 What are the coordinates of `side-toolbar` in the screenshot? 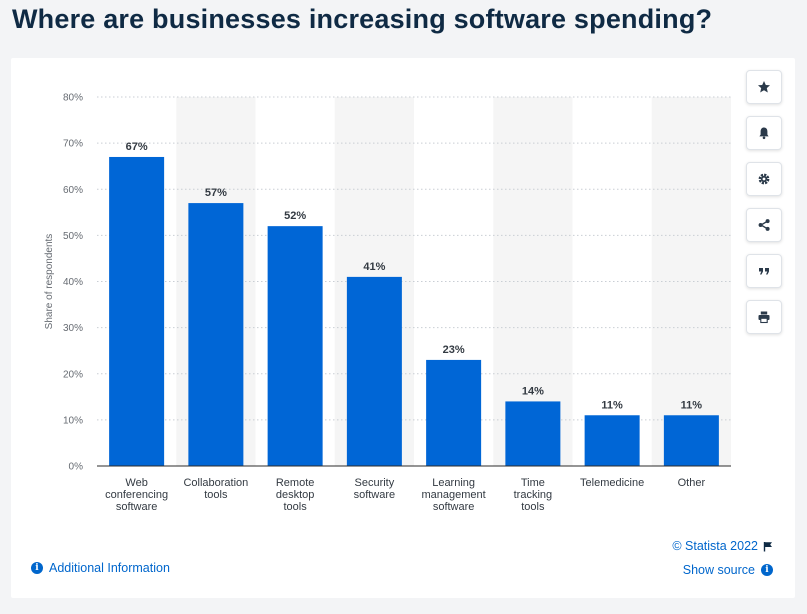 It's located at (764, 208).